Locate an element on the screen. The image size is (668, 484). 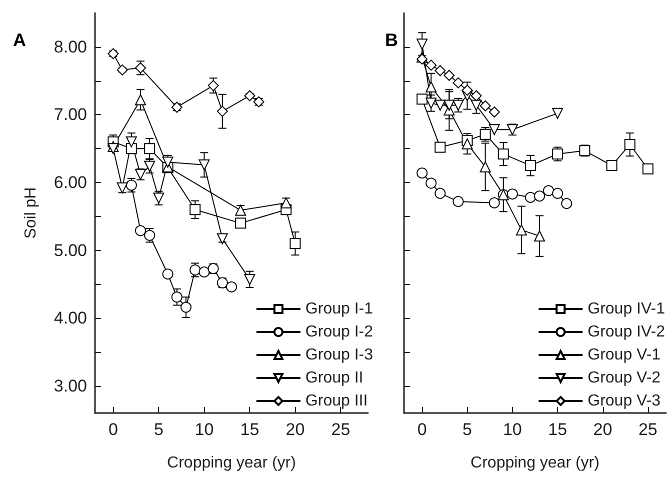
y-axis-title: Soil pH is located at coordinates (31, 213).